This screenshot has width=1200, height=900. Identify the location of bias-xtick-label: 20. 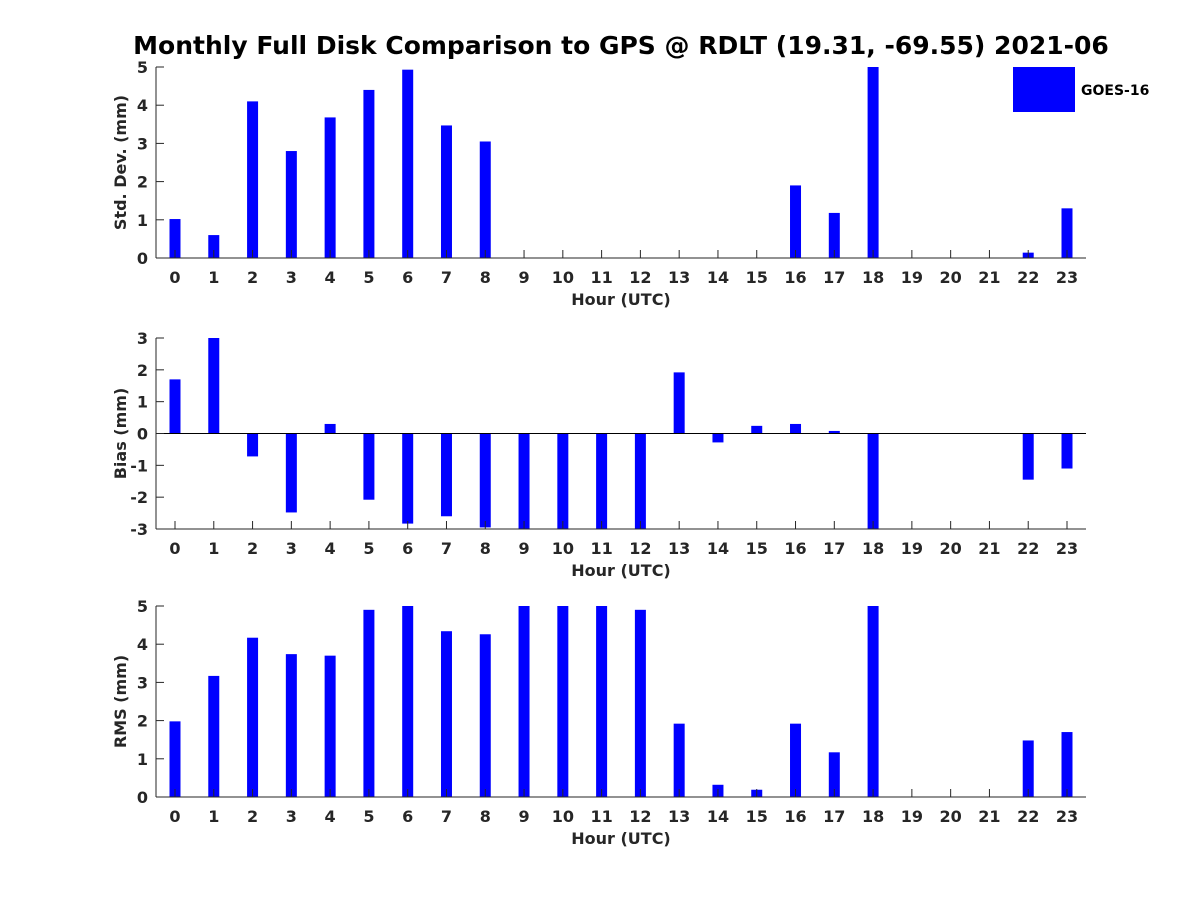
(951, 548).